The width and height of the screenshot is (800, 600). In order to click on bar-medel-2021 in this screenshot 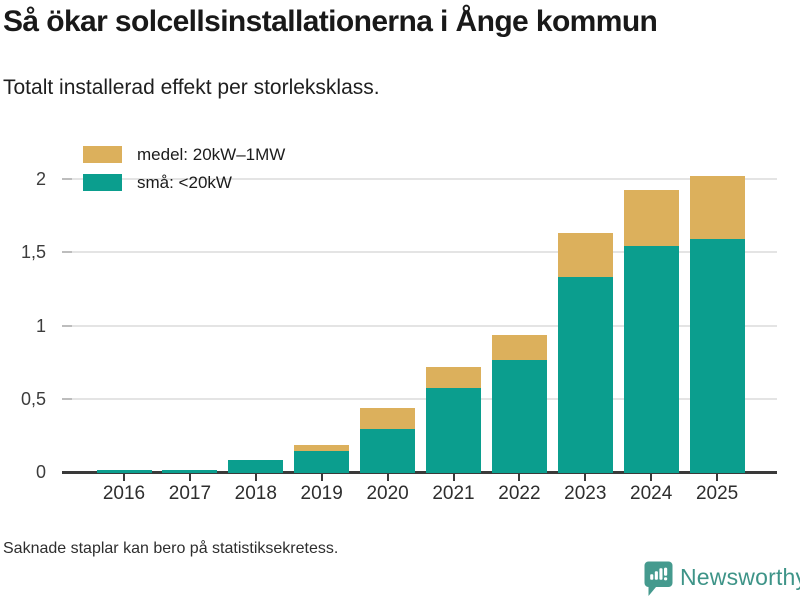, I will do `click(453, 377)`.